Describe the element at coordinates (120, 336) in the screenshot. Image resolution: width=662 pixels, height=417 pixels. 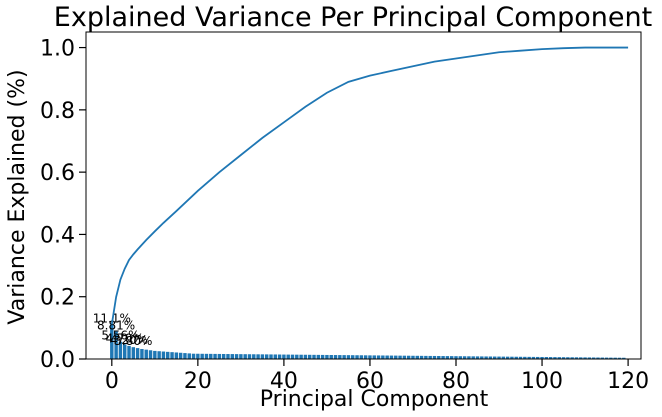
I see `bar-label-pc-2: 5.56%` at that location.